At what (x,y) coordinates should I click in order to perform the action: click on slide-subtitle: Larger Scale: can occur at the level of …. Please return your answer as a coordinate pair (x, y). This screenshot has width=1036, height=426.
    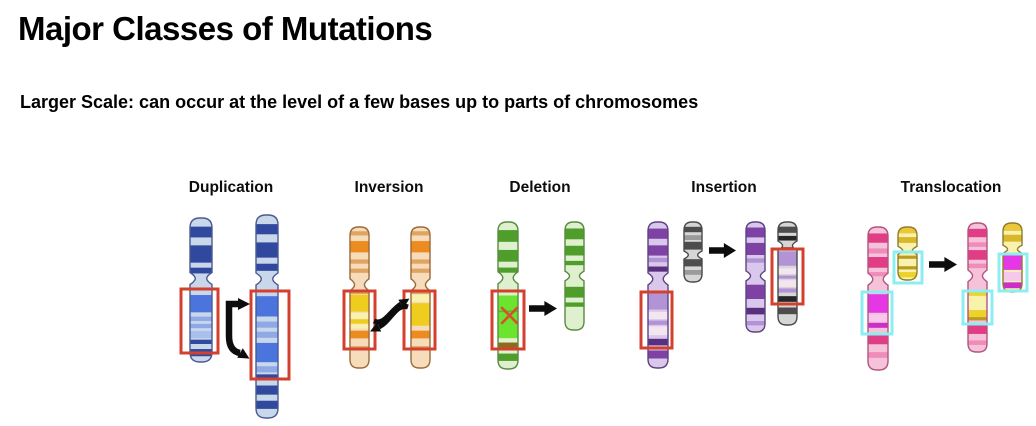
    Looking at the image, I should click on (359, 102).